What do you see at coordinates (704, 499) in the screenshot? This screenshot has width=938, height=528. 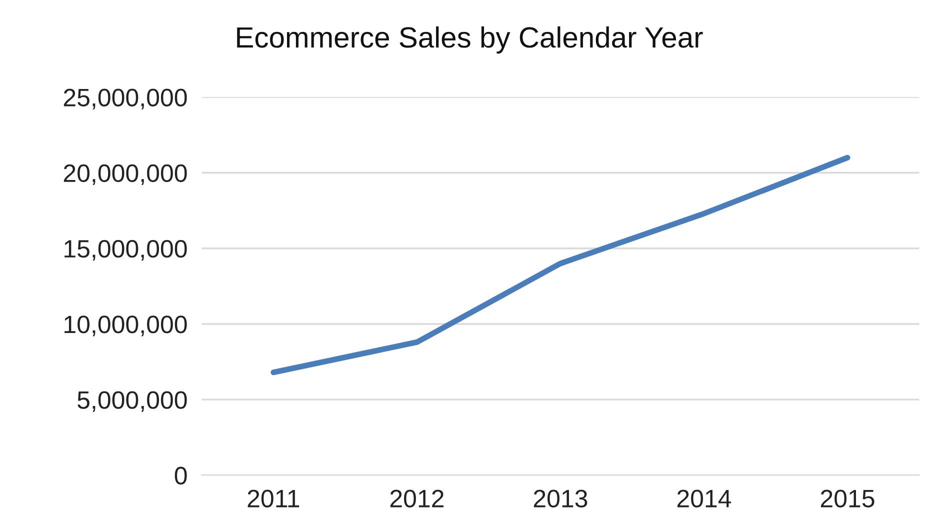 I see `x-tick-label: 2014` at bounding box center [704, 499].